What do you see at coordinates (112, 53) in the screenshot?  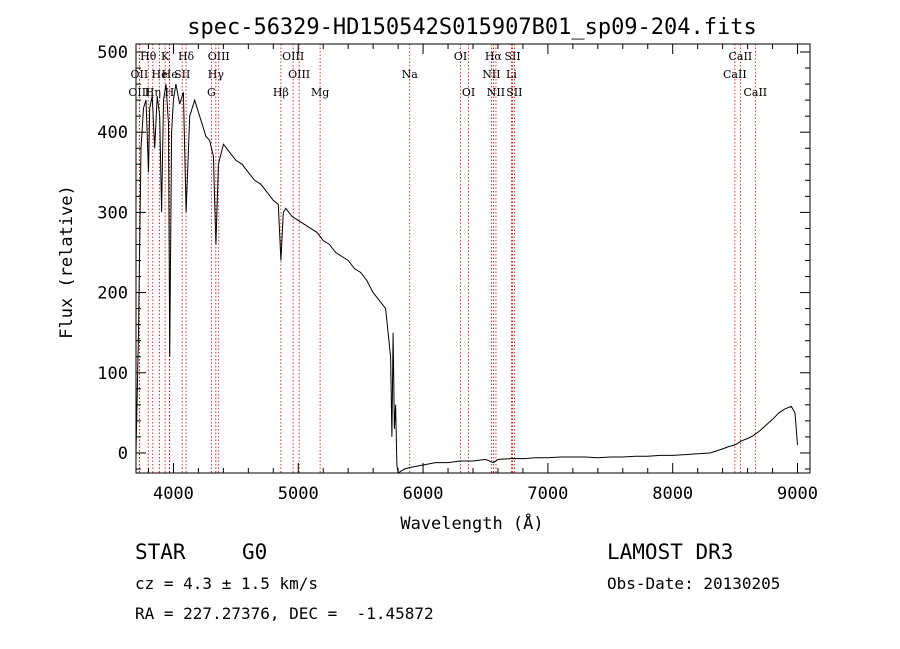 I see `y-tick-label: 500` at bounding box center [112, 53].